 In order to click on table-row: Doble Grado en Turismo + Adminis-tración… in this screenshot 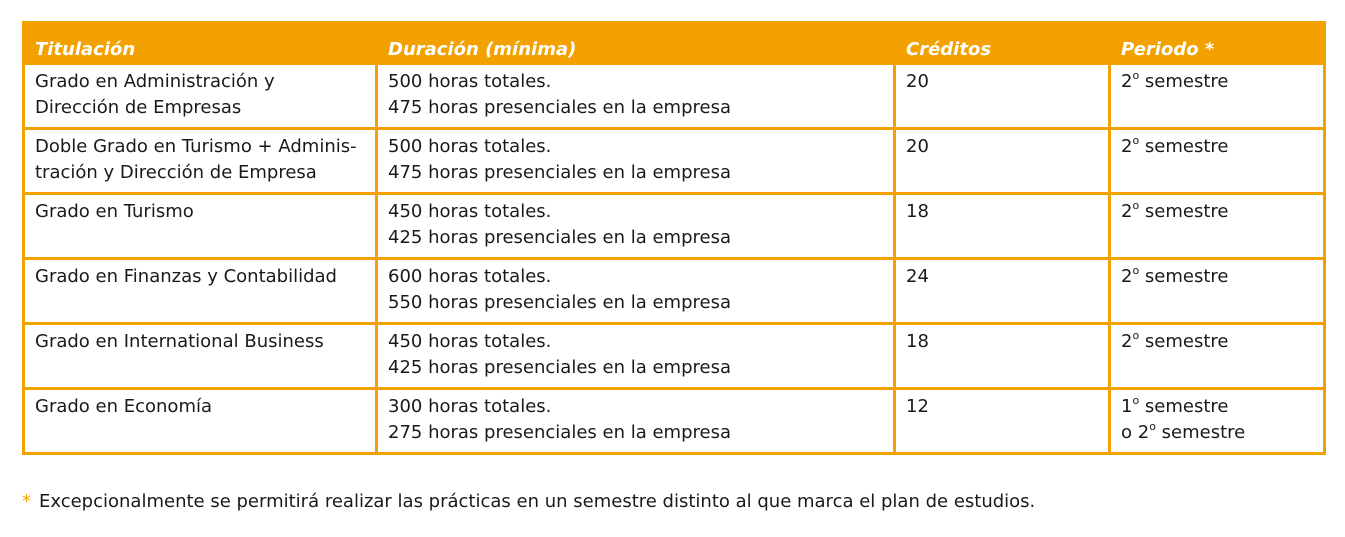, I will do `click(674, 161)`.